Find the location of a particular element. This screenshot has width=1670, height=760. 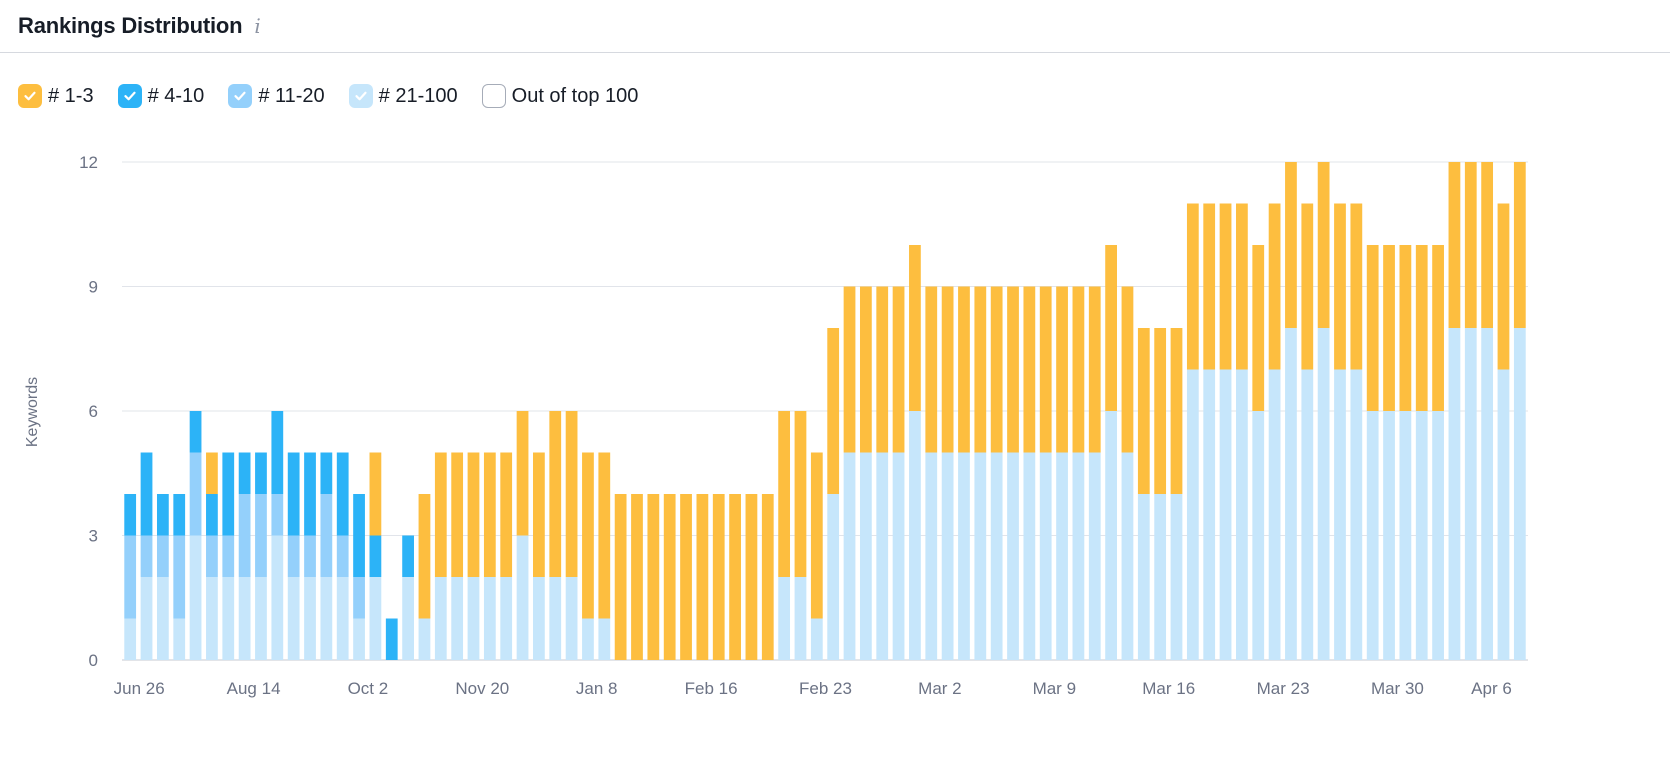

legend-item-2: # 11-20 is located at coordinates (276, 96).